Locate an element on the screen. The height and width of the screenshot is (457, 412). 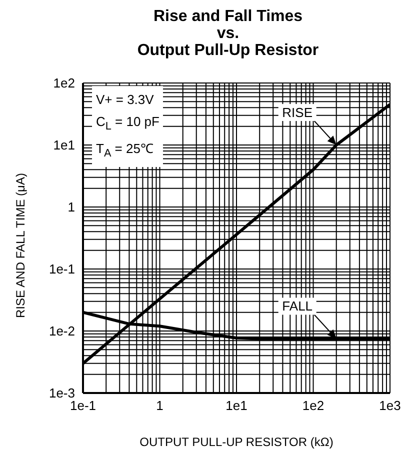
annotation: T$_{A}$ = 25℃ is located at coordinates (125, 151).